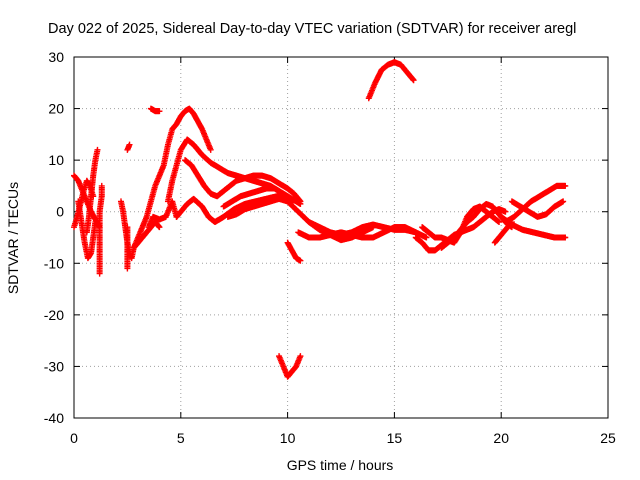 This screenshot has height=480, width=640. I want to click on y-tick-label: -10, so click(54, 263).